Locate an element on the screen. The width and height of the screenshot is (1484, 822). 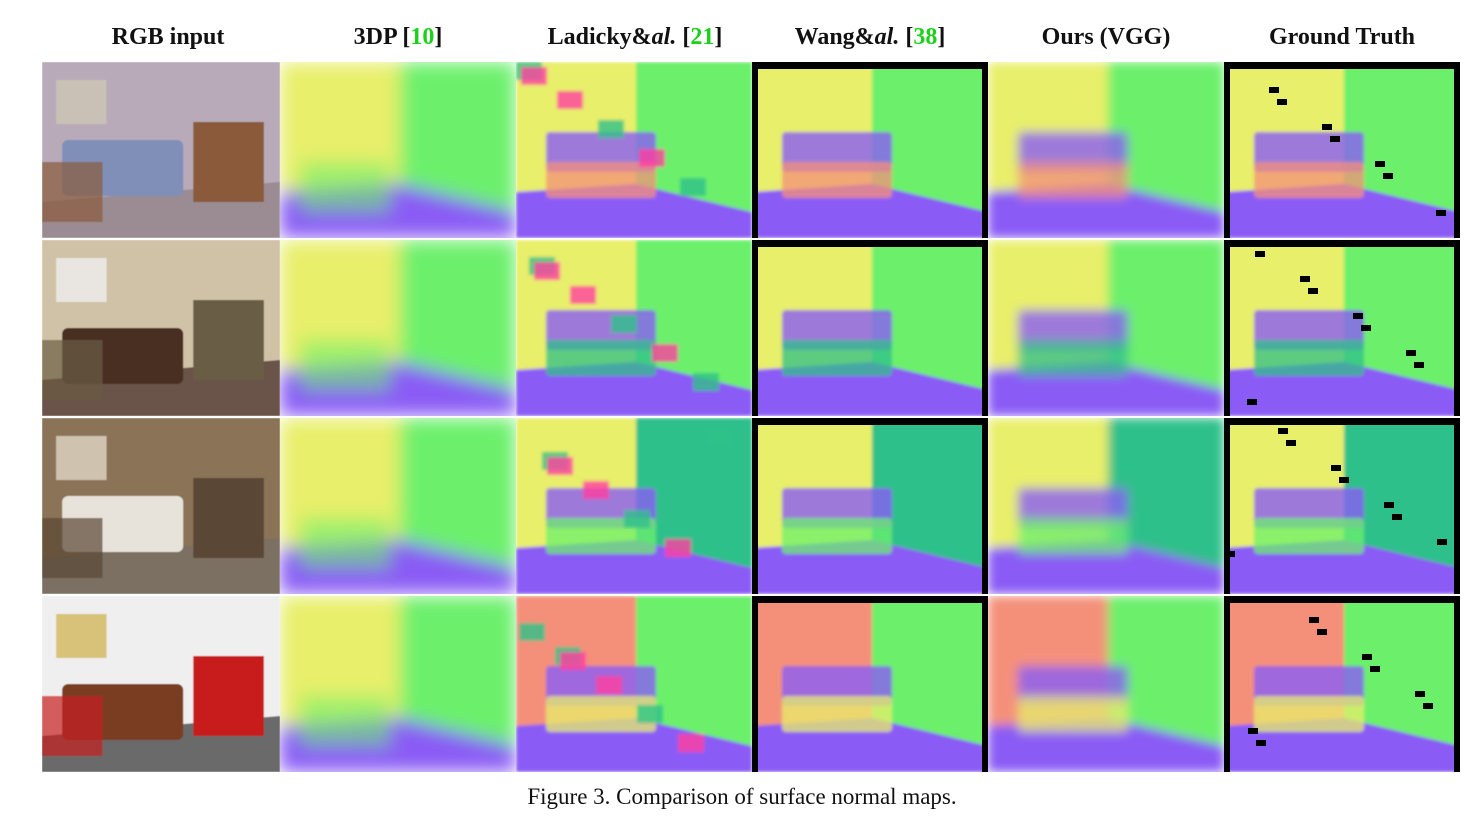
citation-link: 38 is located at coordinates (925, 37).